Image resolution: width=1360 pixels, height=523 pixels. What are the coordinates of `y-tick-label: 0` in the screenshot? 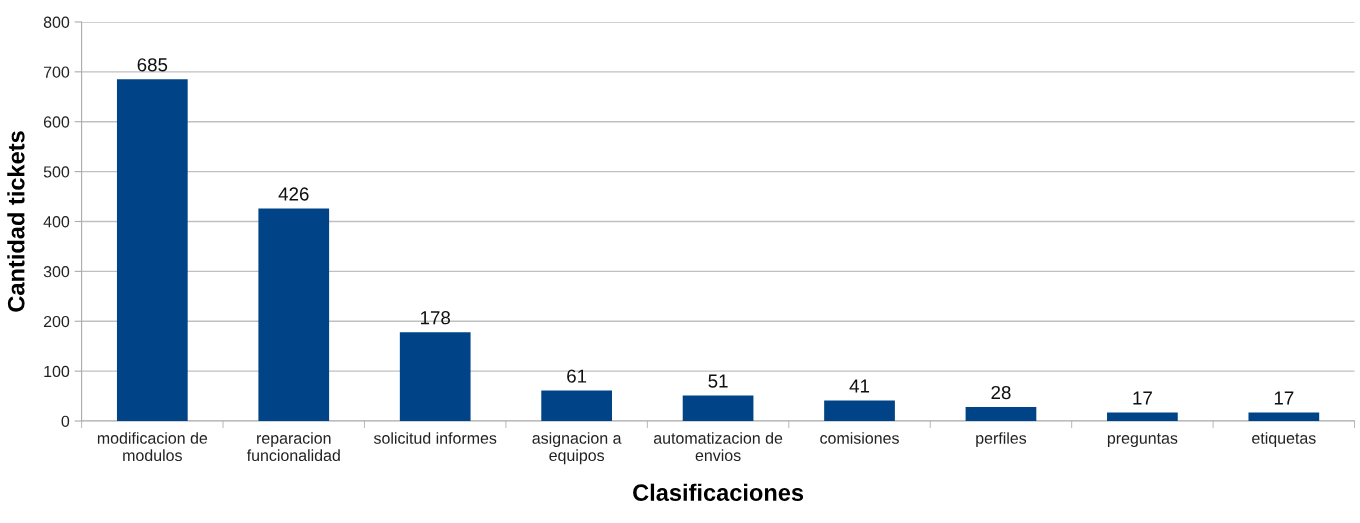 It's located at (65, 421).